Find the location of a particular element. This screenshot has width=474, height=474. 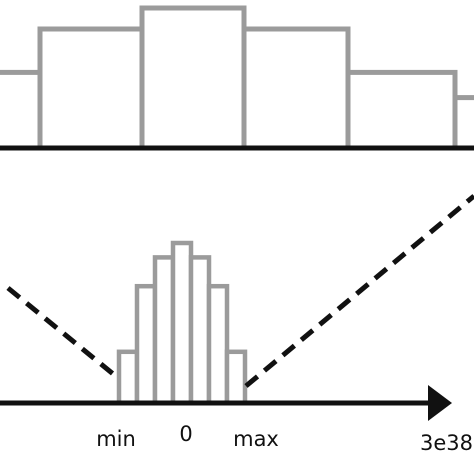

min-label: min is located at coordinates (116, 439).